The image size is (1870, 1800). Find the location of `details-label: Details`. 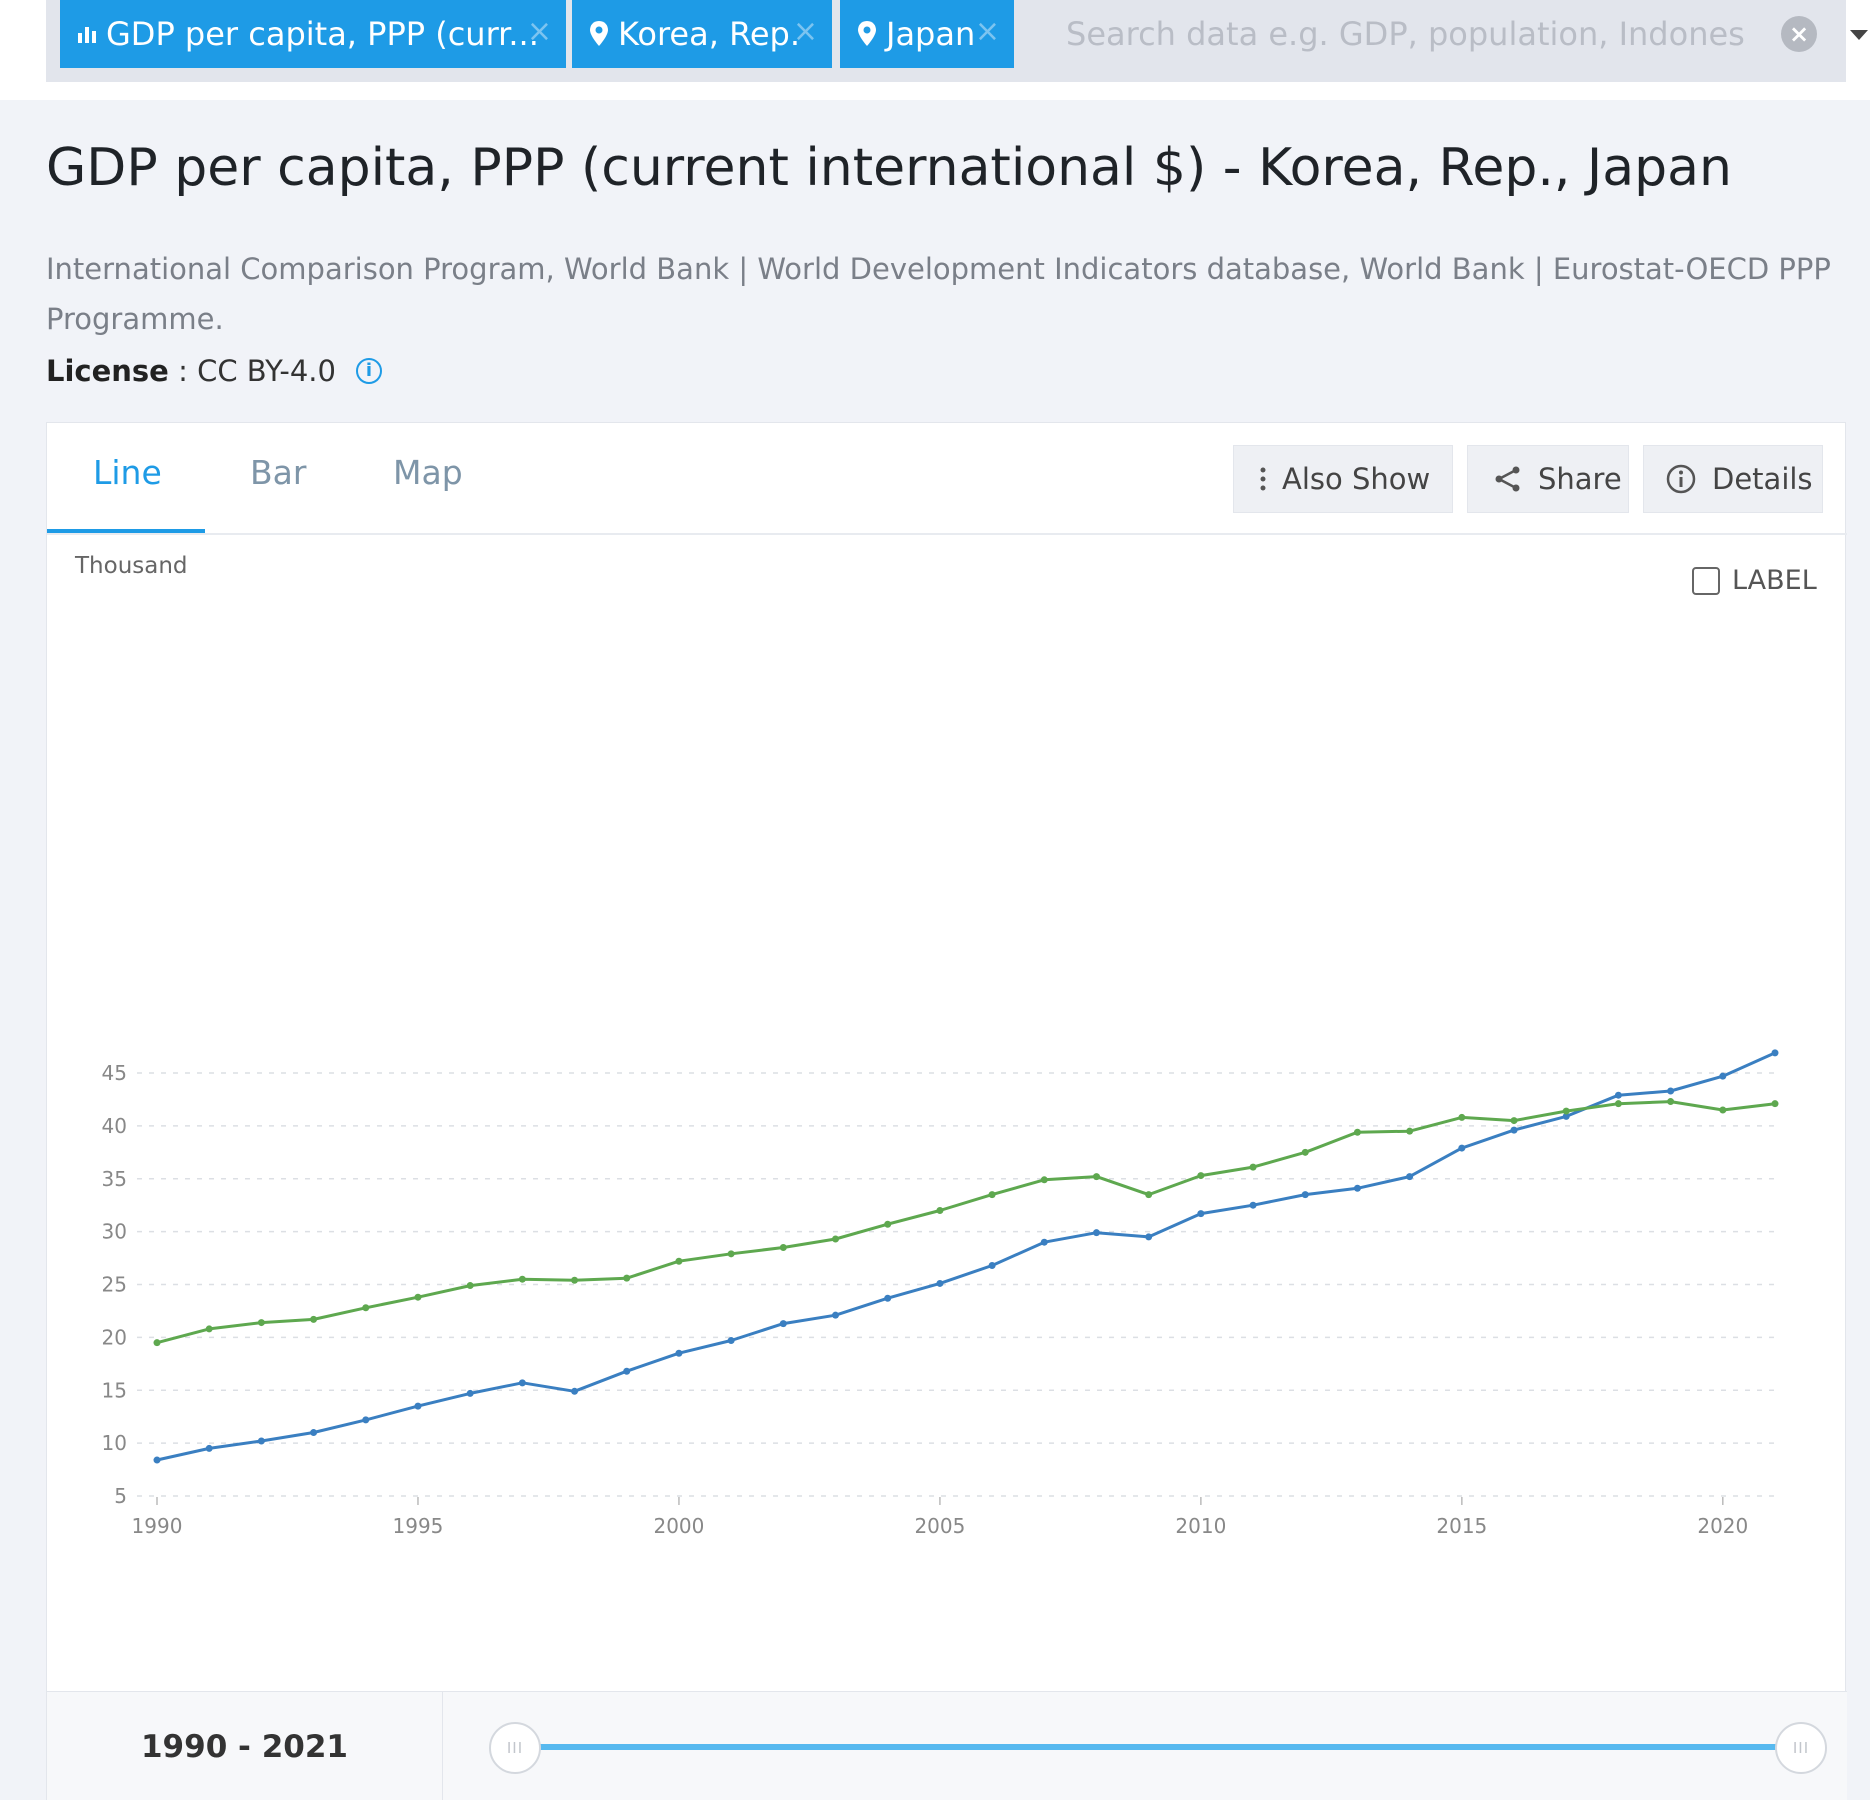

details-label: Details is located at coordinates (1762, 479).